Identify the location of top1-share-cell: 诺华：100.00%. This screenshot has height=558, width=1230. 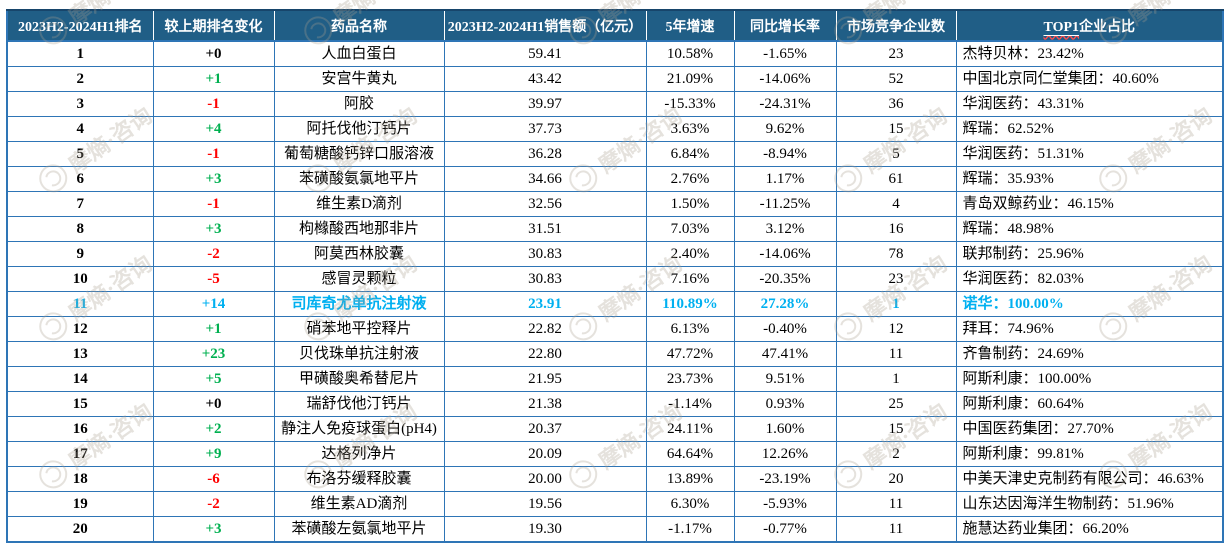
(1089, 304).